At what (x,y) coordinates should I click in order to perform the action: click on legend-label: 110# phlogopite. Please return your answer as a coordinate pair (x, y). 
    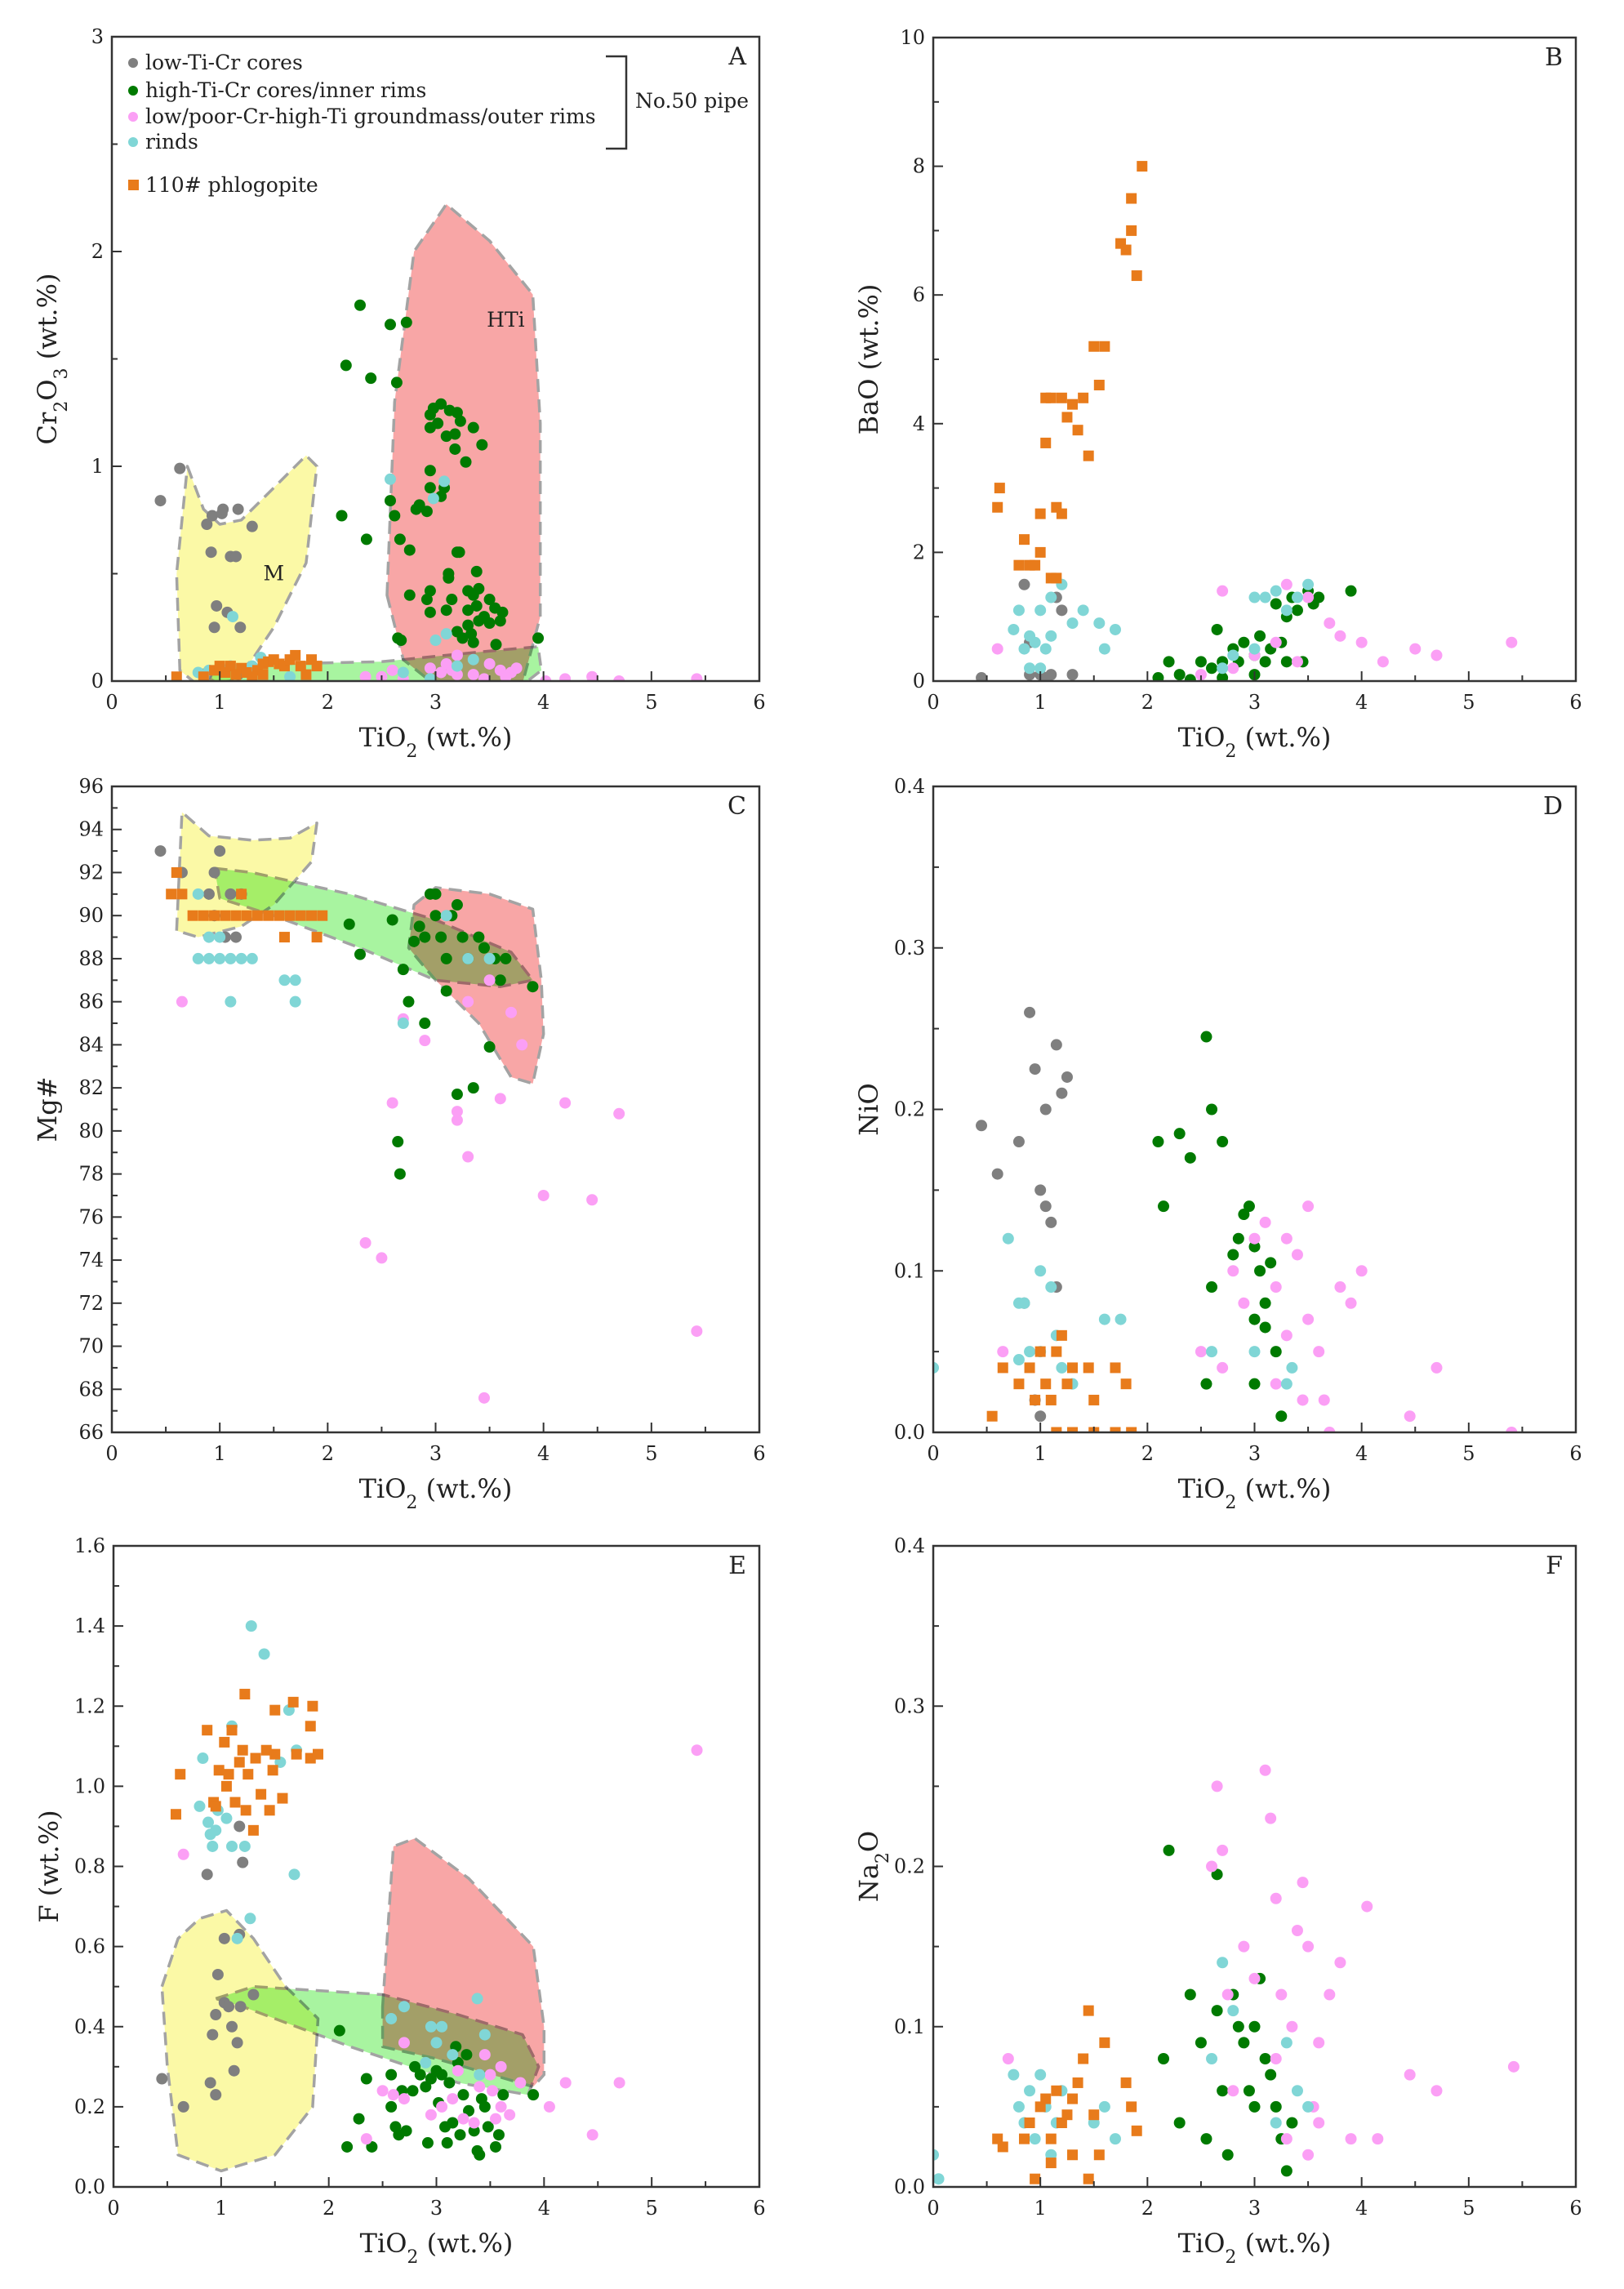
    Looking at the image, I should click on (231, 185).